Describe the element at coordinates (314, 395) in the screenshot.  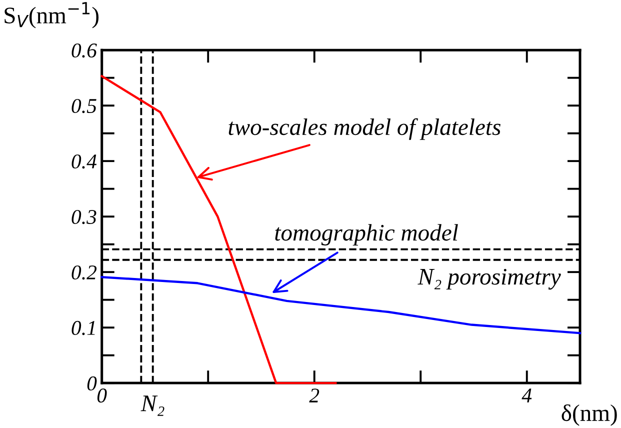
I see `x-tick-label: 2` at that location.